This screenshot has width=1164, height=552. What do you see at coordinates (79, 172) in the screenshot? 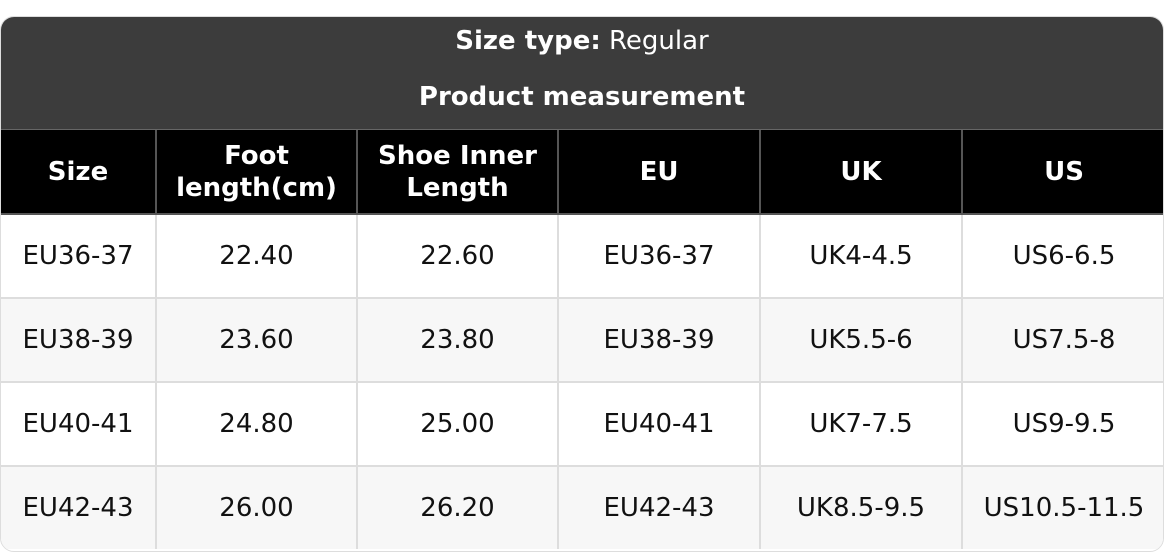
I see `column-header: Size` at bounding box center [79, 172].